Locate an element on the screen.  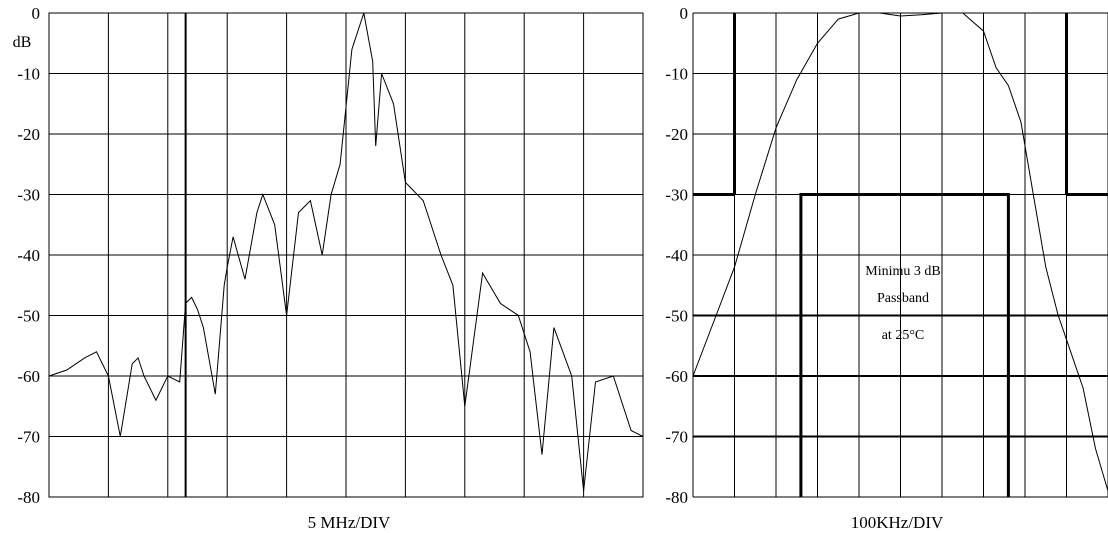
left-ytick-label: -50 is located at coordinates (28, 316).